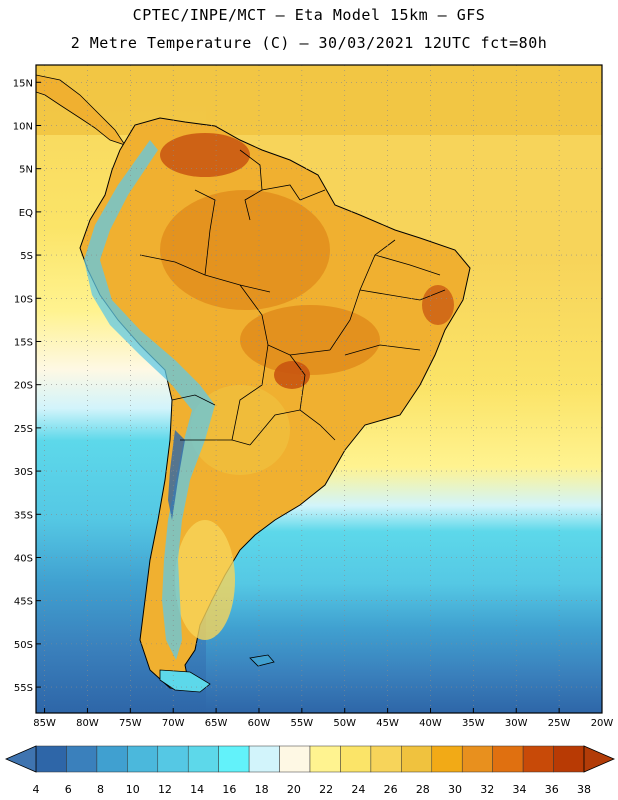 This screenshot has width=618, height=800. What do you see at coordinates (23, 645) in the screenshot?
I see `lat-label: 50S` at bounding box center [23, 645].